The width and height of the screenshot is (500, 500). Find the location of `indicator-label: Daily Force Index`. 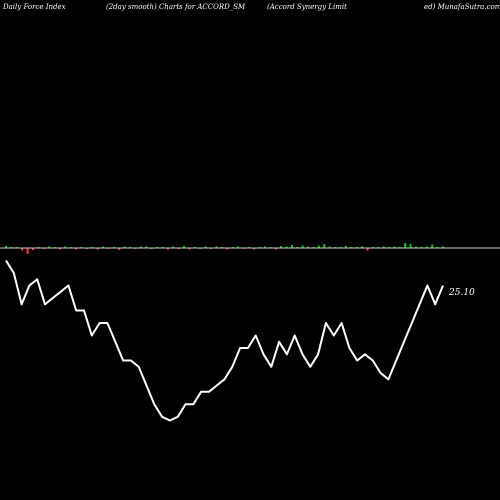

indicator-label: Daily Force Index is located at coordinates (34, 7).